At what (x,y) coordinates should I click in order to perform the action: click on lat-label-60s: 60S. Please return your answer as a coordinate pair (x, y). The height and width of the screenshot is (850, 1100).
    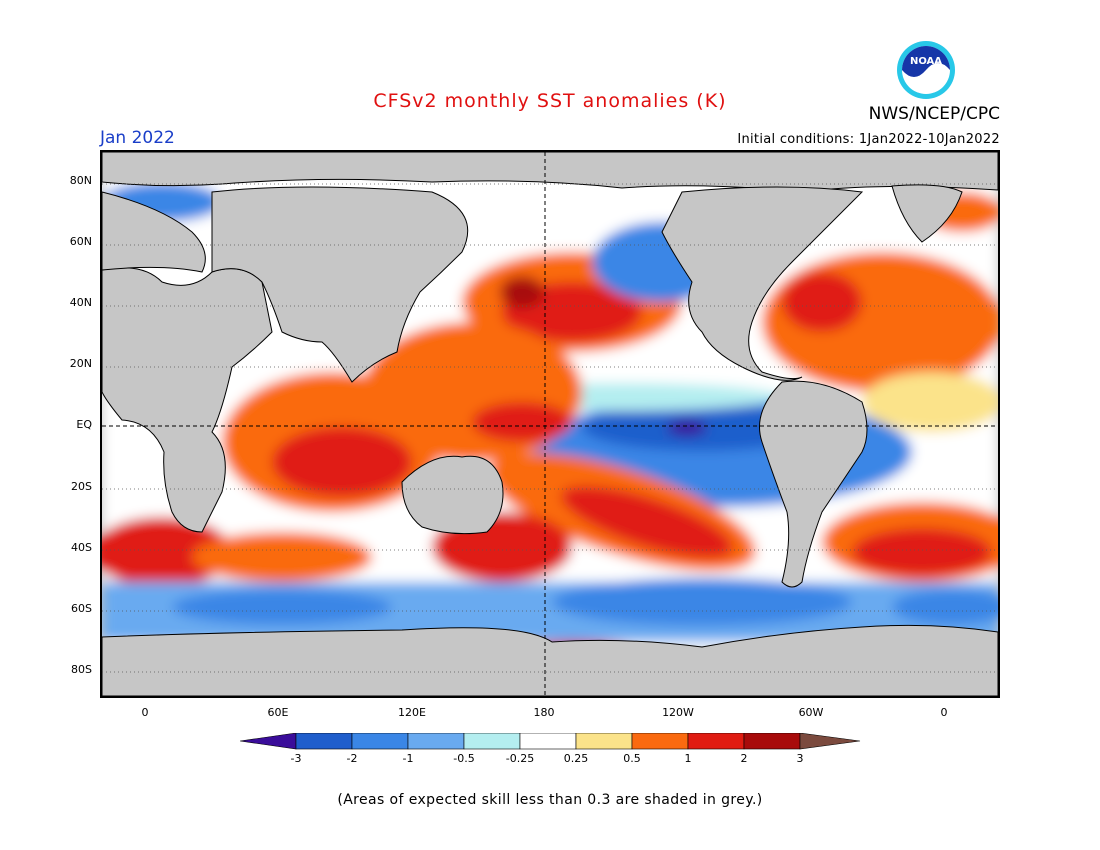
    Looking at the image, I should click on (81, 608).